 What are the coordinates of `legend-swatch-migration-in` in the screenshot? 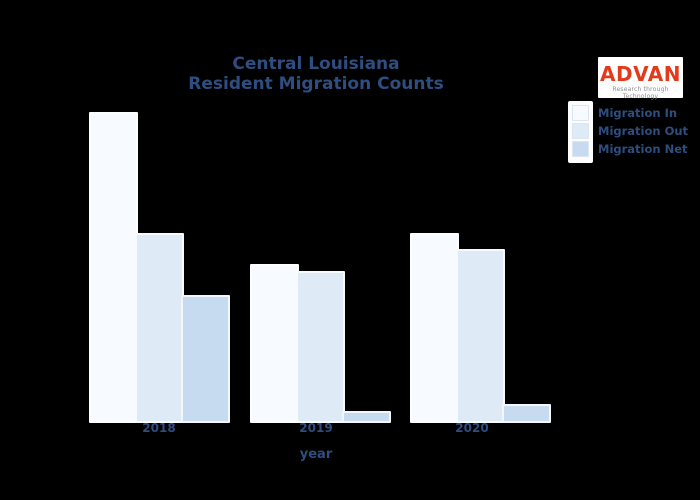 It's located at (580, 113).